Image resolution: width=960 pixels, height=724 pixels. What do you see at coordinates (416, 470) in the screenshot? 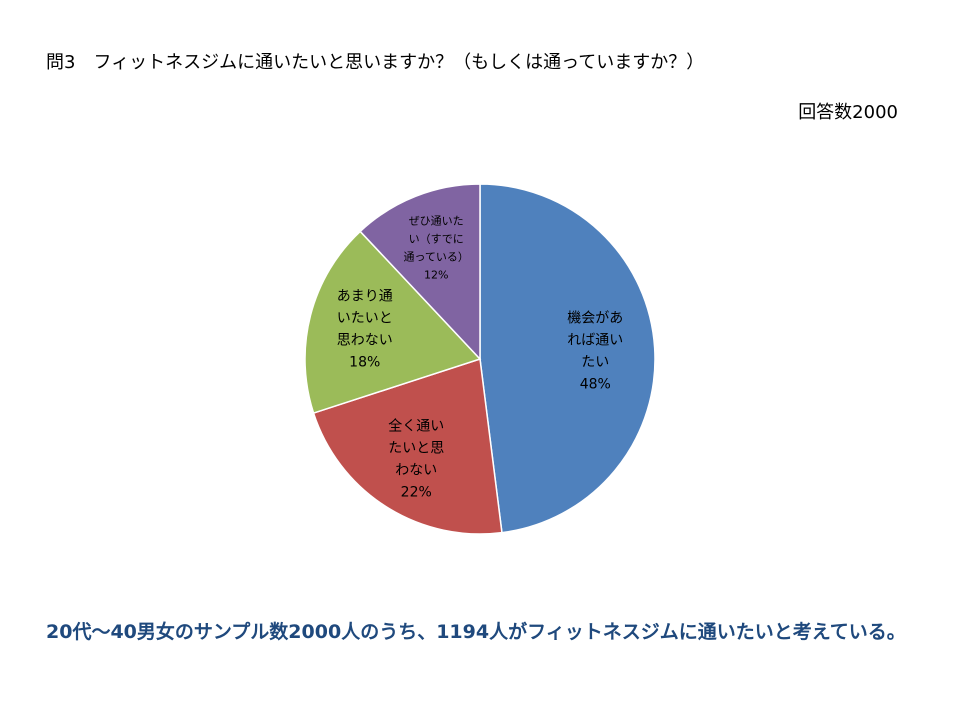
I see `slice-category-label: わない` at bounding box center [416, 470].